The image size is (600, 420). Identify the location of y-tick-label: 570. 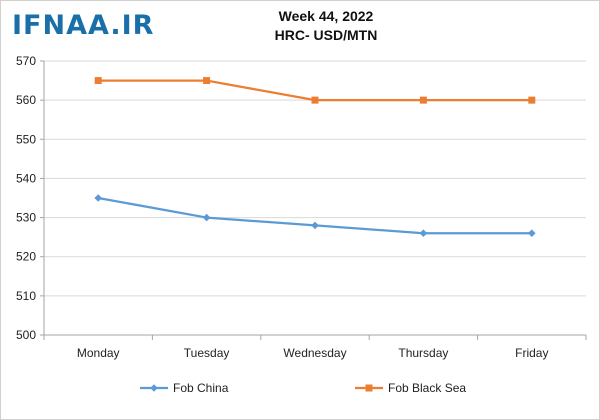
(26, 61).